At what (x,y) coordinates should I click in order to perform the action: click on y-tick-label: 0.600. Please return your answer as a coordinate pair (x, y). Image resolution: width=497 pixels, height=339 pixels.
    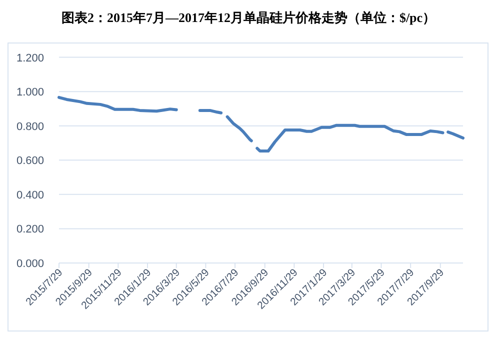
    Looking at the image, I should click on (30, 161).